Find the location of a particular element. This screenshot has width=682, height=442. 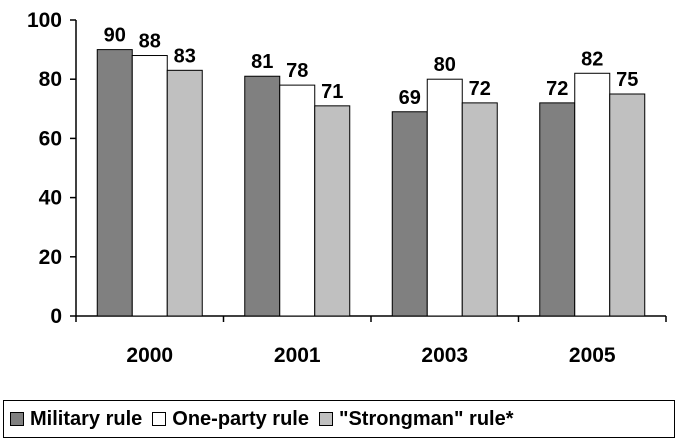

data-label: 88 is located at coordinates (150, 42).